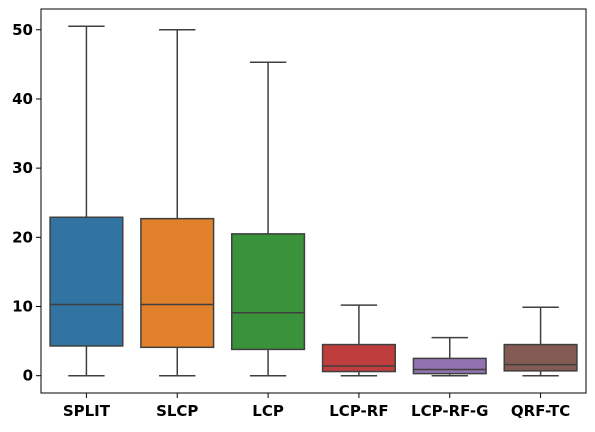 The width and height of the screenshot is (595, 432). What do you see at coordinates (22, 237) in the screenshot?
I see `y-tick-label: 20` at bounding box center [22, 237].